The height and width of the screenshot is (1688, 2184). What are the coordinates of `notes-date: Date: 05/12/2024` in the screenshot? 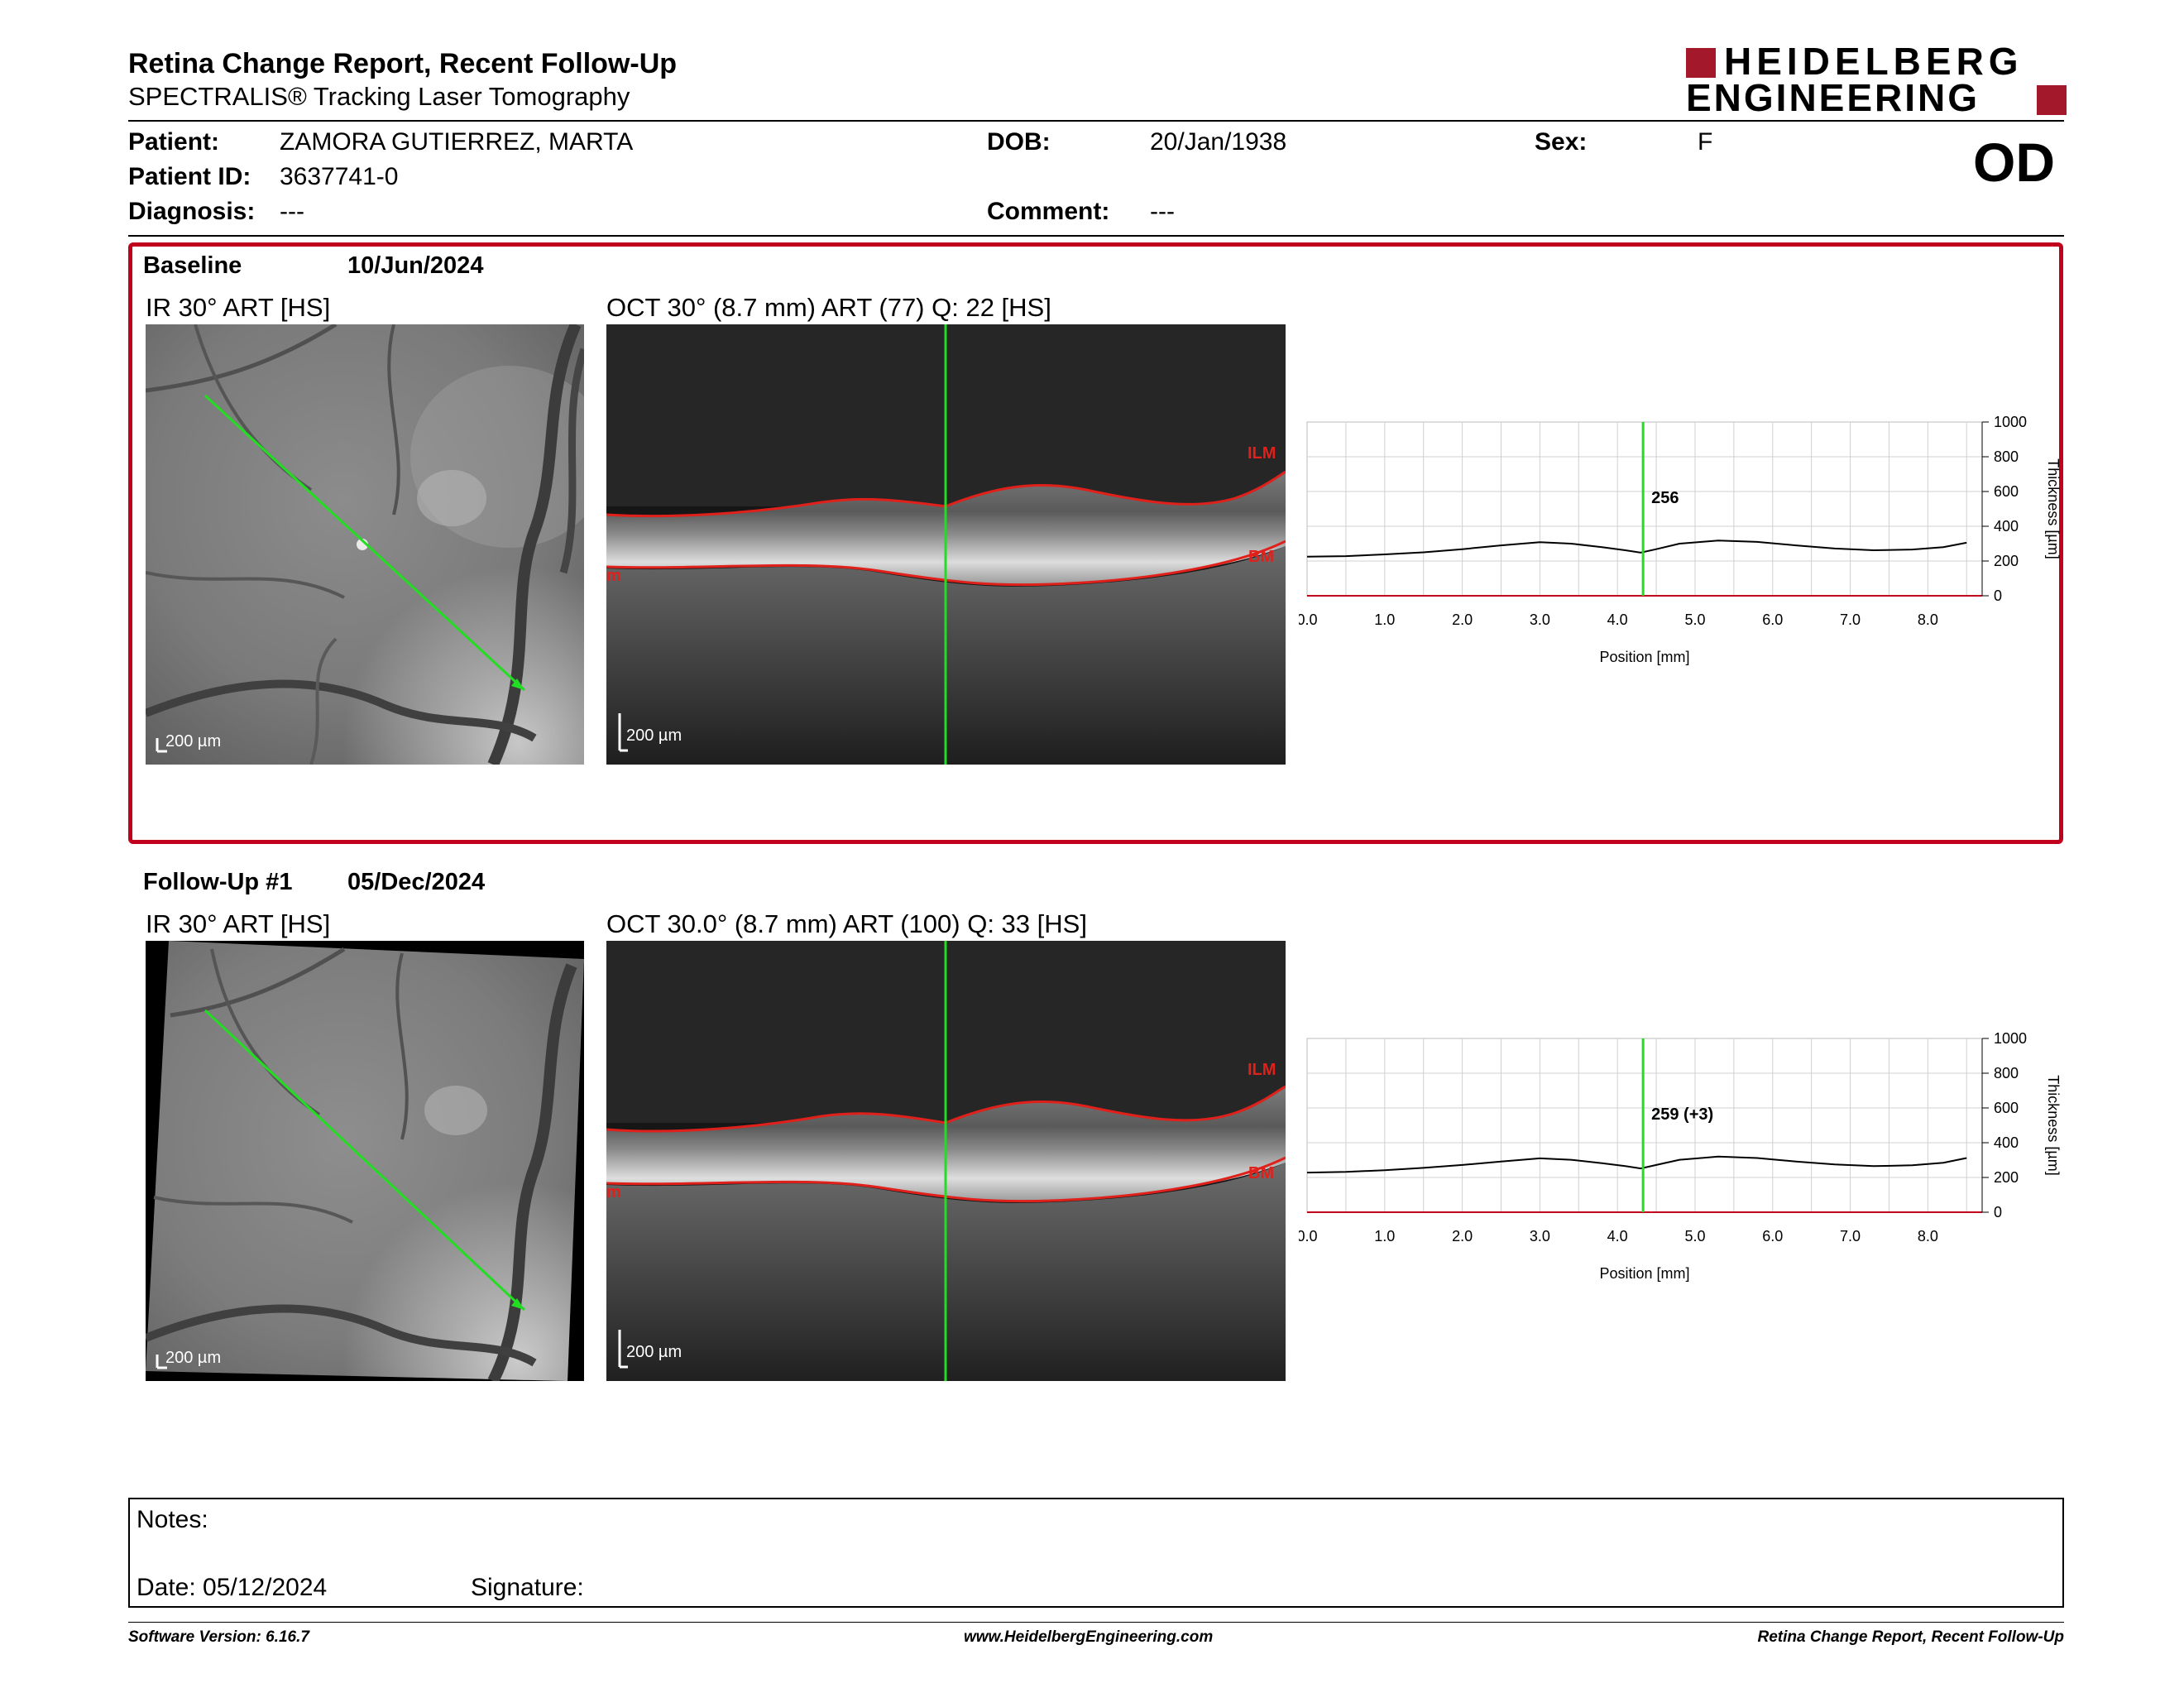 It's located at (232, 1587).